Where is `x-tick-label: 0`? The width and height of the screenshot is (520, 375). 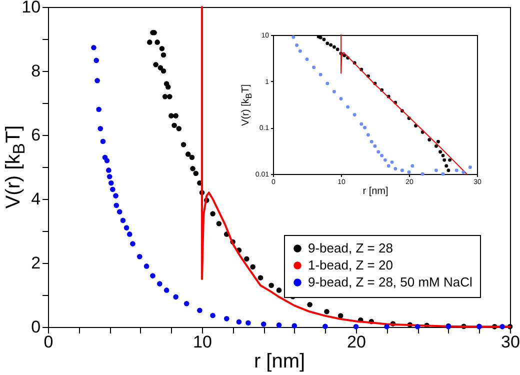
x-tick-label: 0 is located at coordinates (49, 342).